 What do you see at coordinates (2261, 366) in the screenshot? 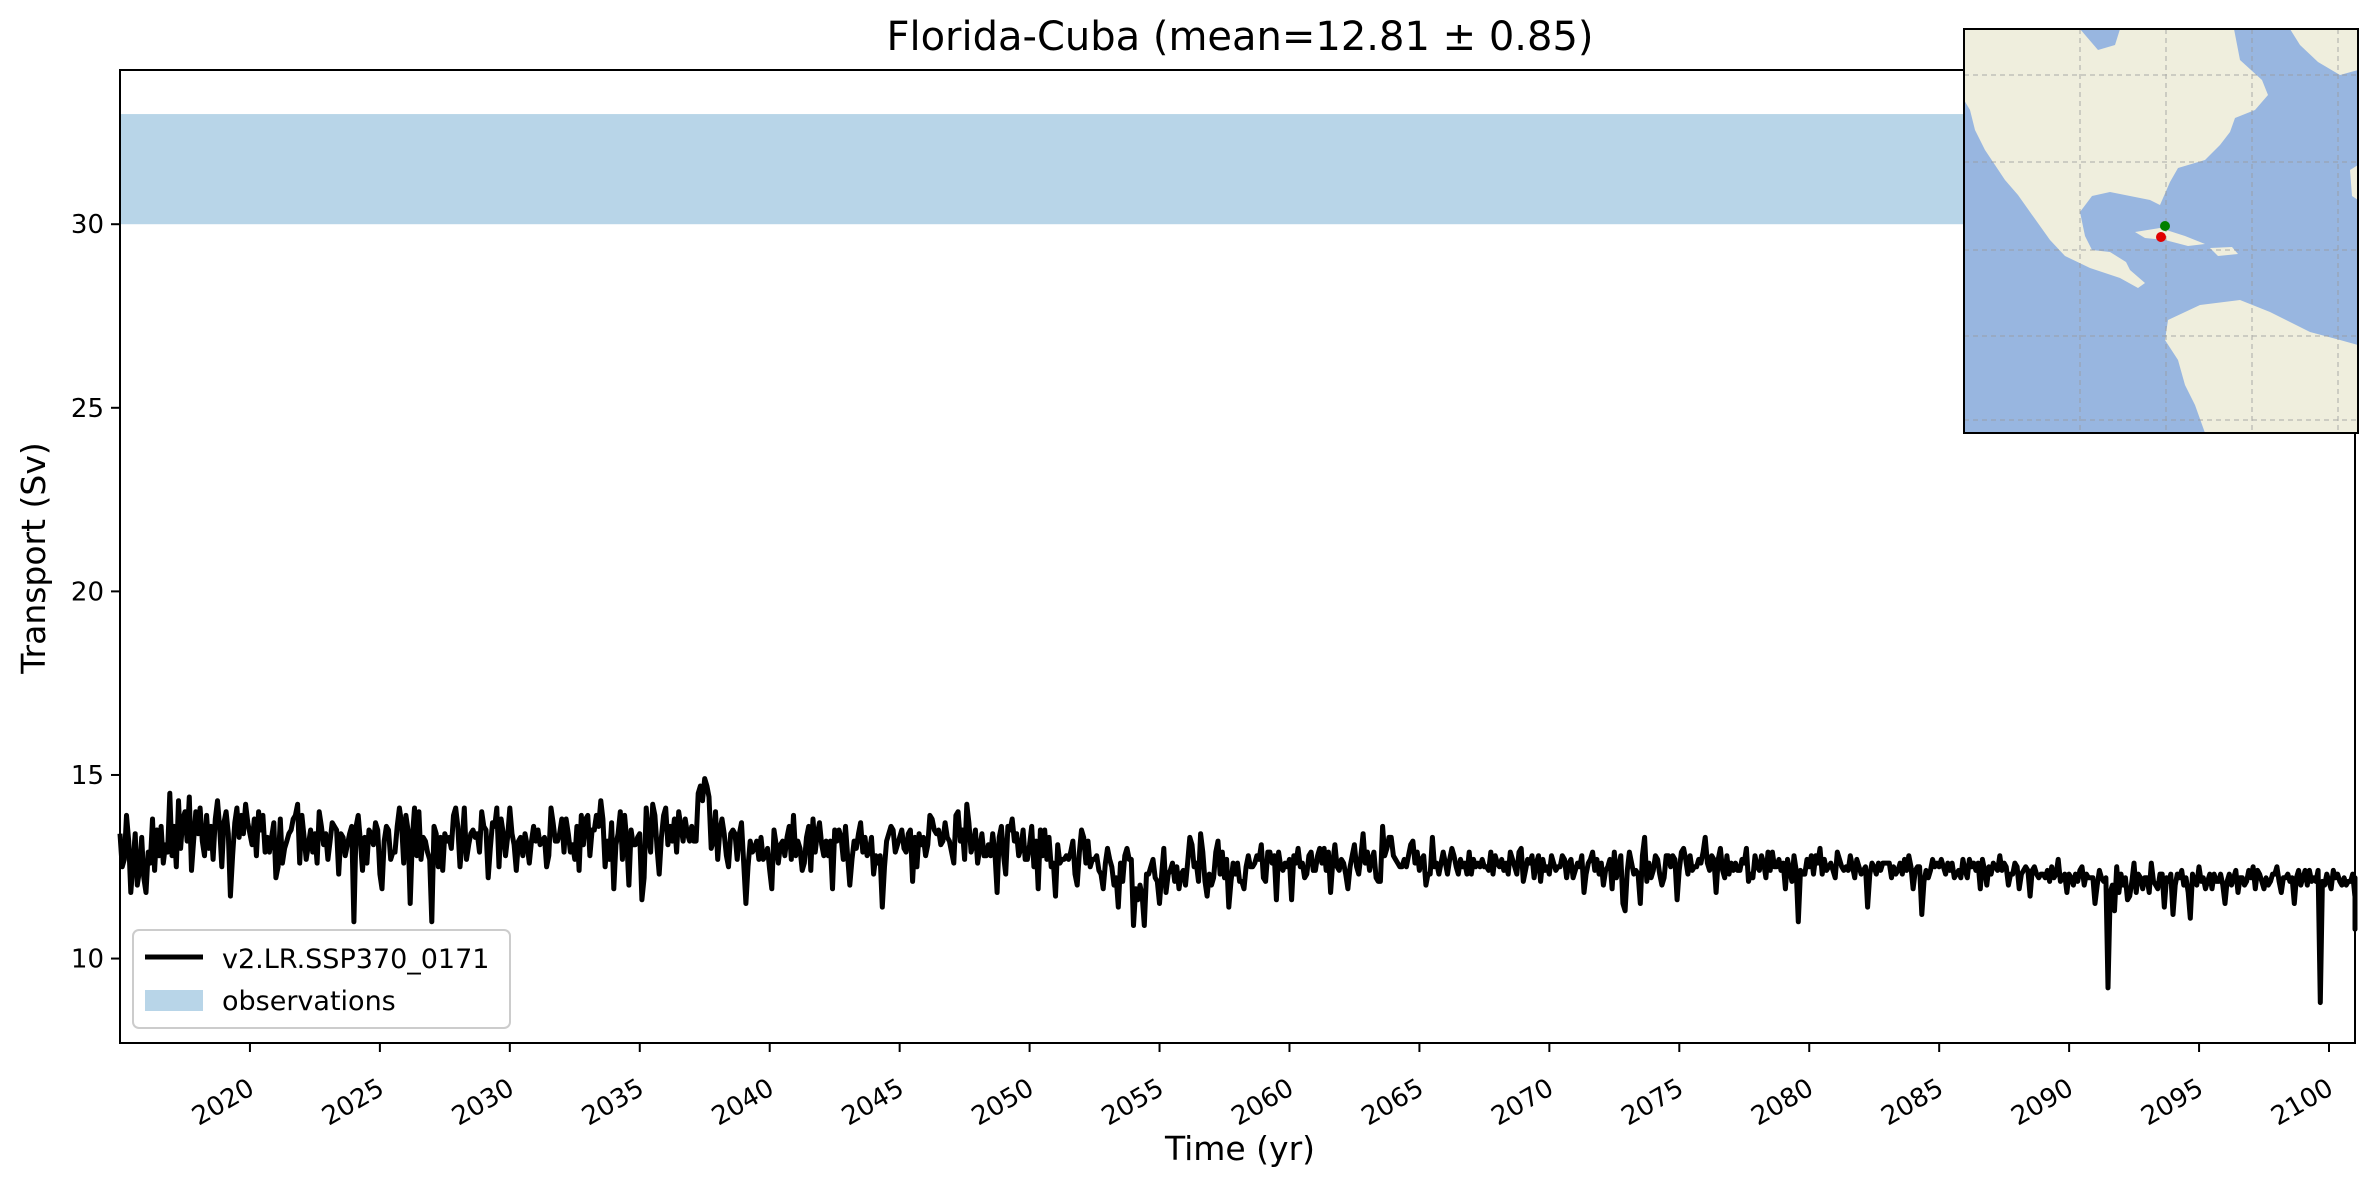
I see `inset-map-land-south-america` at bounding box center [2261, 366].